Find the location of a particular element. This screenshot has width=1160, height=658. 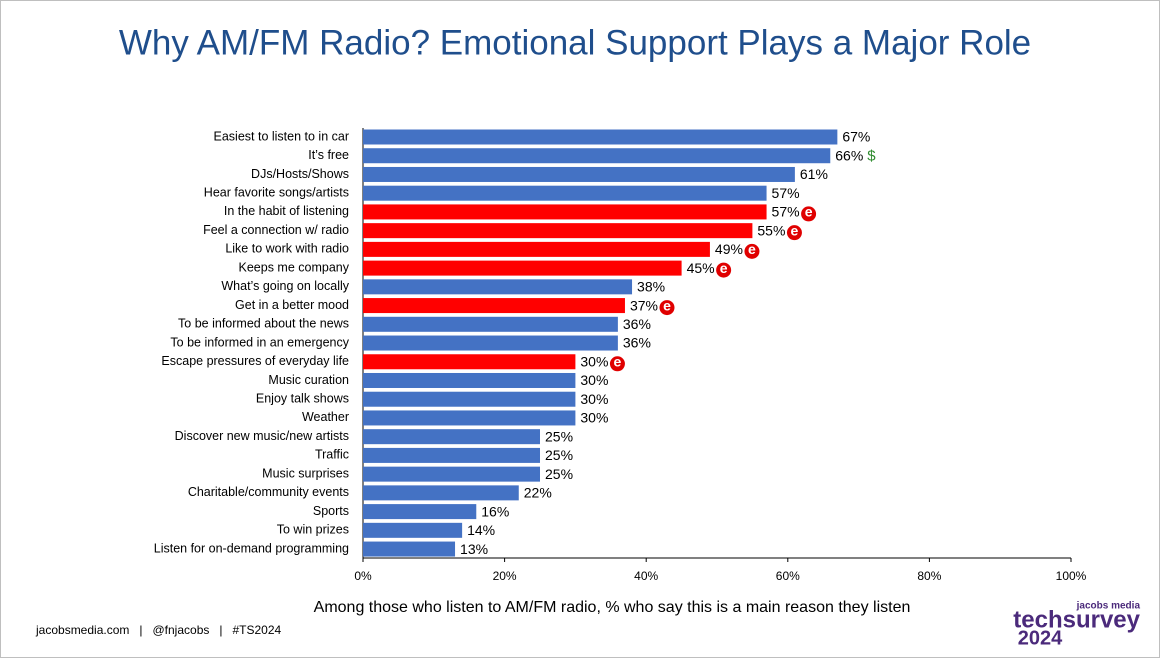

value-label: 45% is located at coordinates (701, 268).